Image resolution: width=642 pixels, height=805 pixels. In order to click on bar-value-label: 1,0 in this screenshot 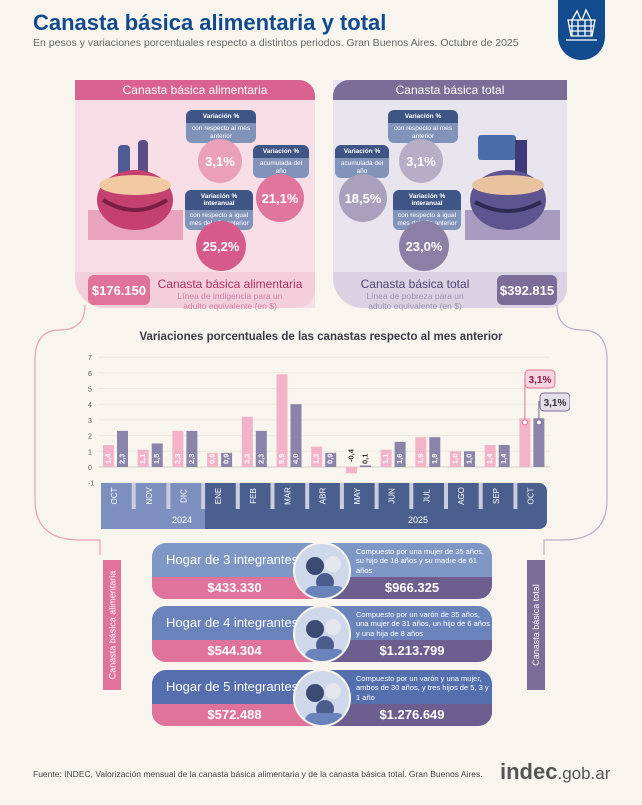, I will do `click(468, 459)`.